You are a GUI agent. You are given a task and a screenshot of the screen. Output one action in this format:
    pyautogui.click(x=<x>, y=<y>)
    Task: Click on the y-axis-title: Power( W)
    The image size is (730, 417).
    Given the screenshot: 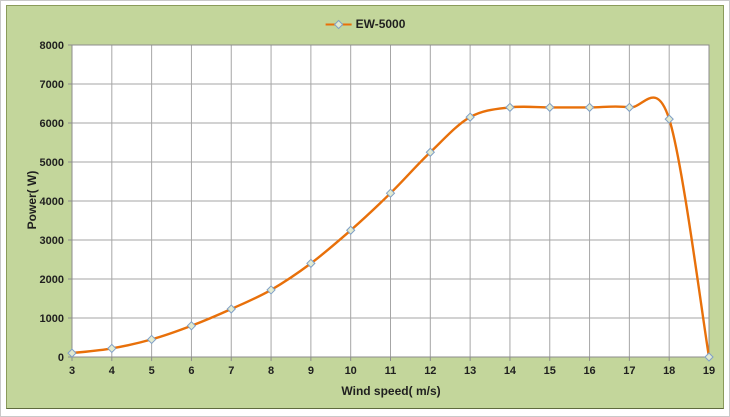 What is the action you would take?
    pyautogui.click(x=32, y=200)
    